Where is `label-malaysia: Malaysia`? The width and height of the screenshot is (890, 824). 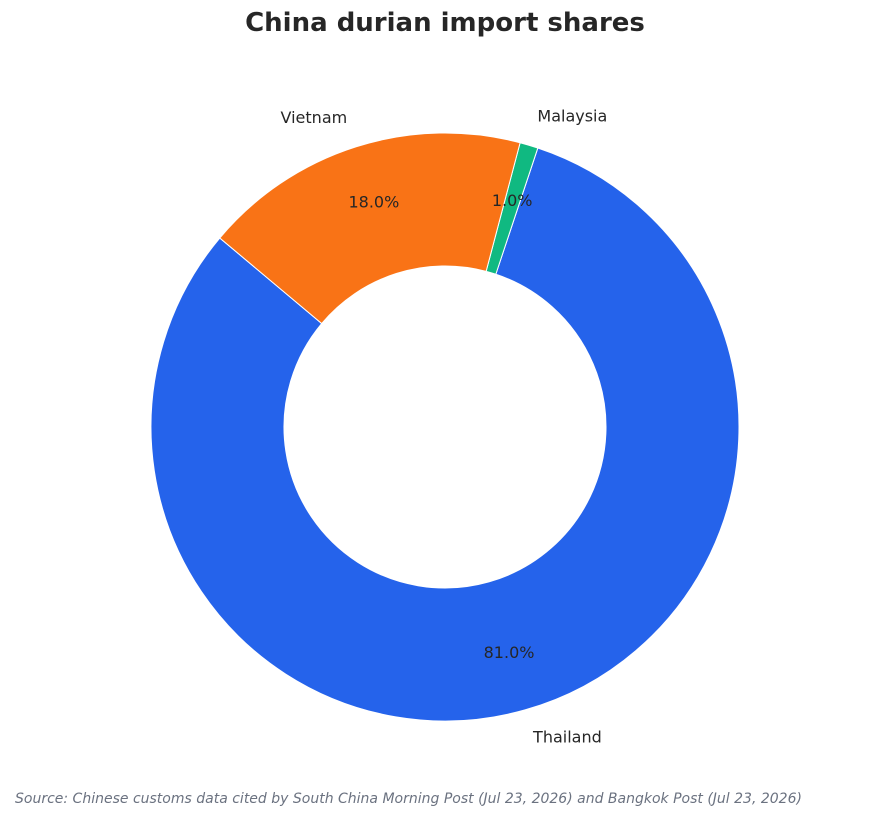
label-malaysia: Malaysia is located at coordinates (572, 116).